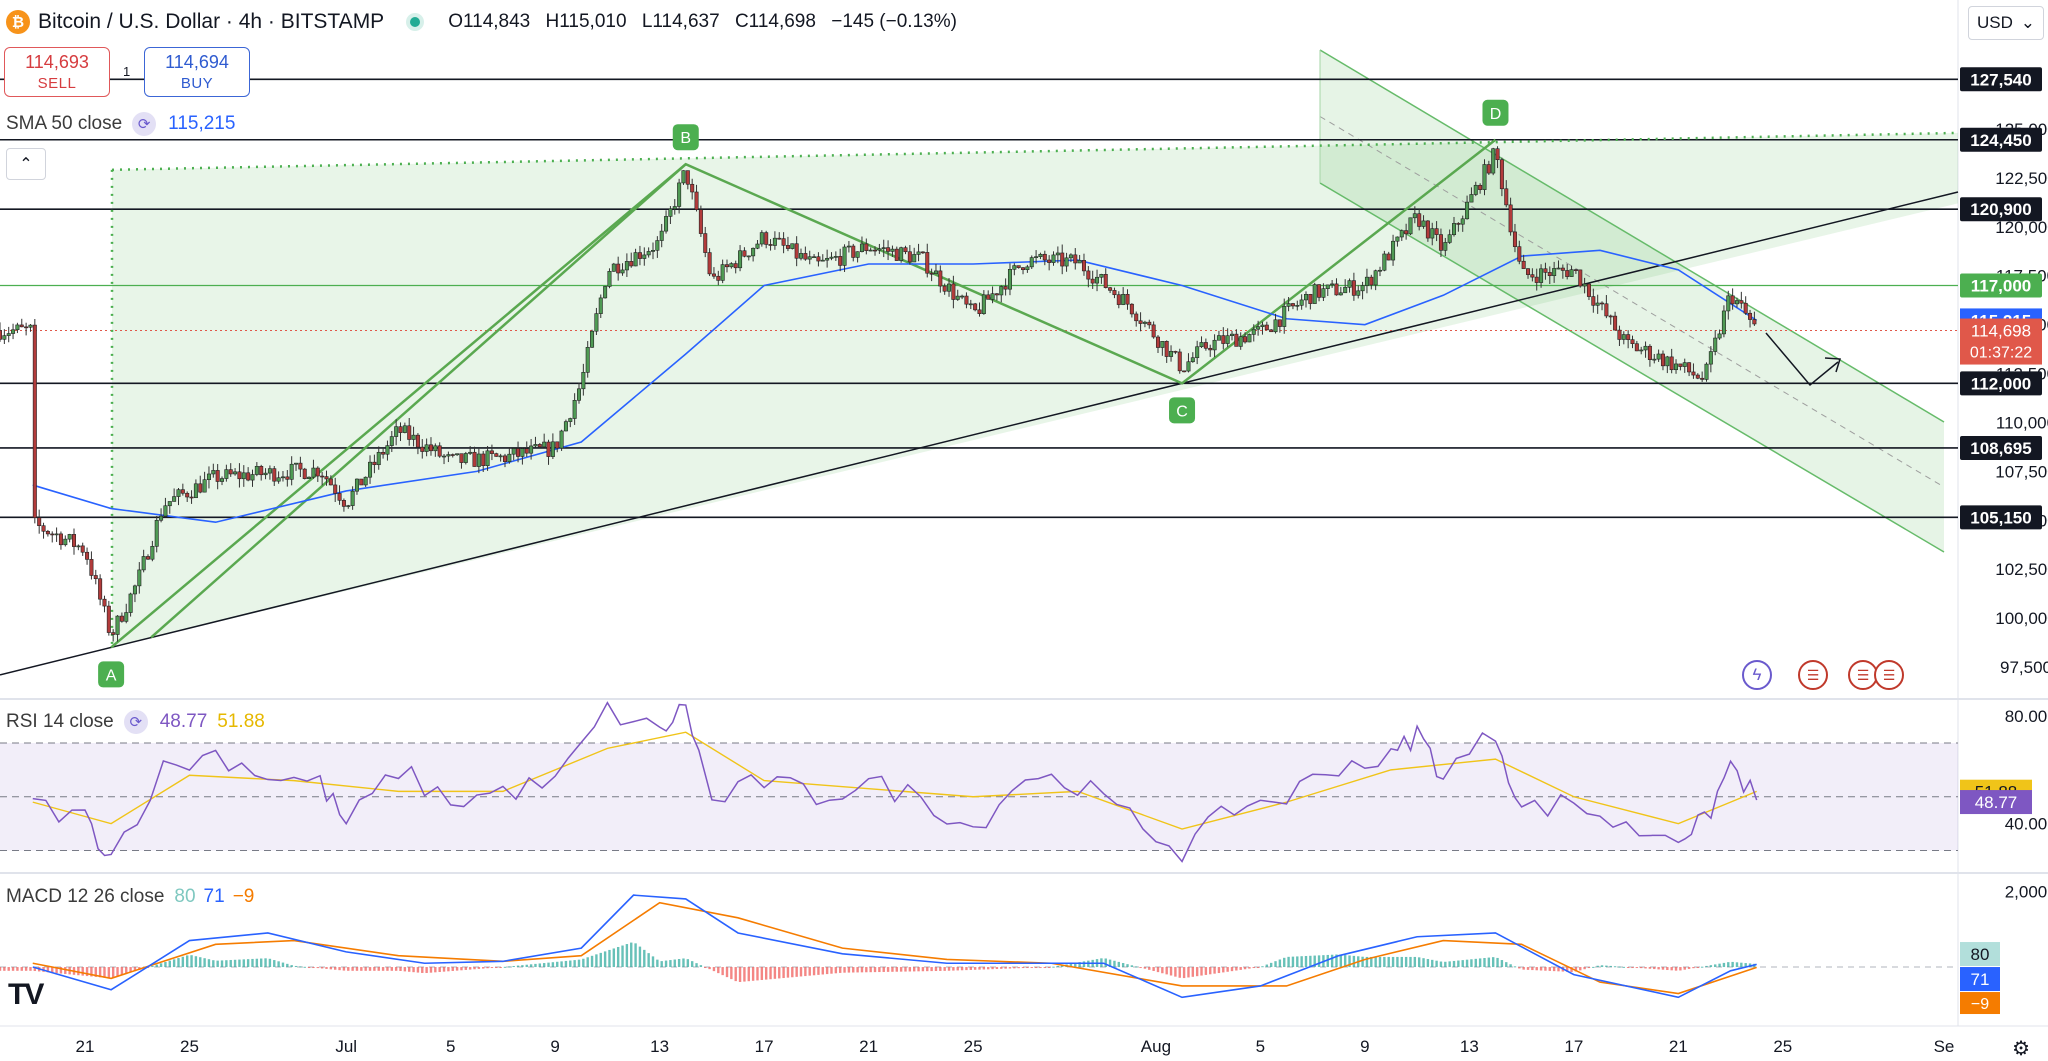 The width and height of the screenshot is (2048, 1061). Describe the element at coordinates (2000, 79) in the screenshot. I see `level-badge-label: 127,540` at that location.